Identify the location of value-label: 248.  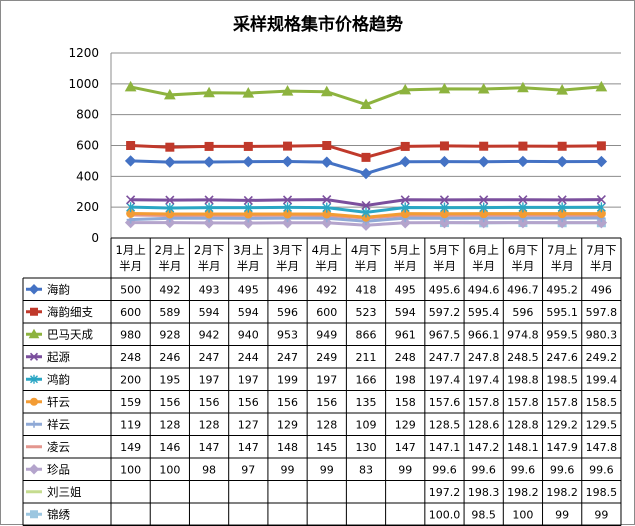
(130, 357).